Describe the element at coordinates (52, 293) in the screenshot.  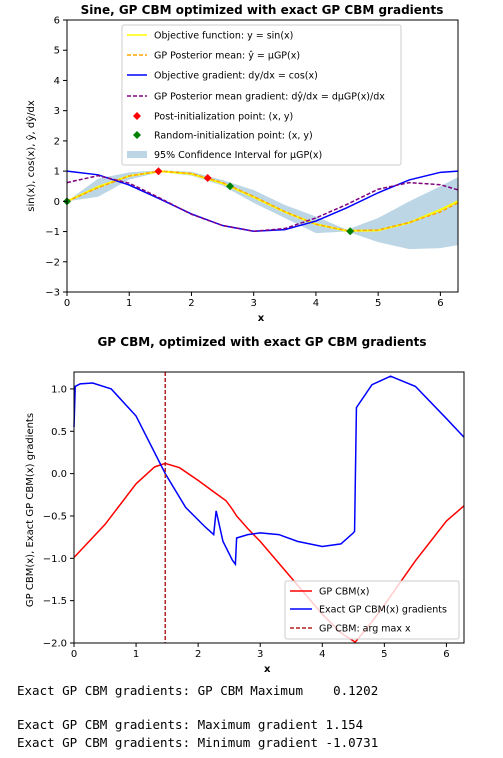
I see `chart1-ytick-label: −3` at that location.